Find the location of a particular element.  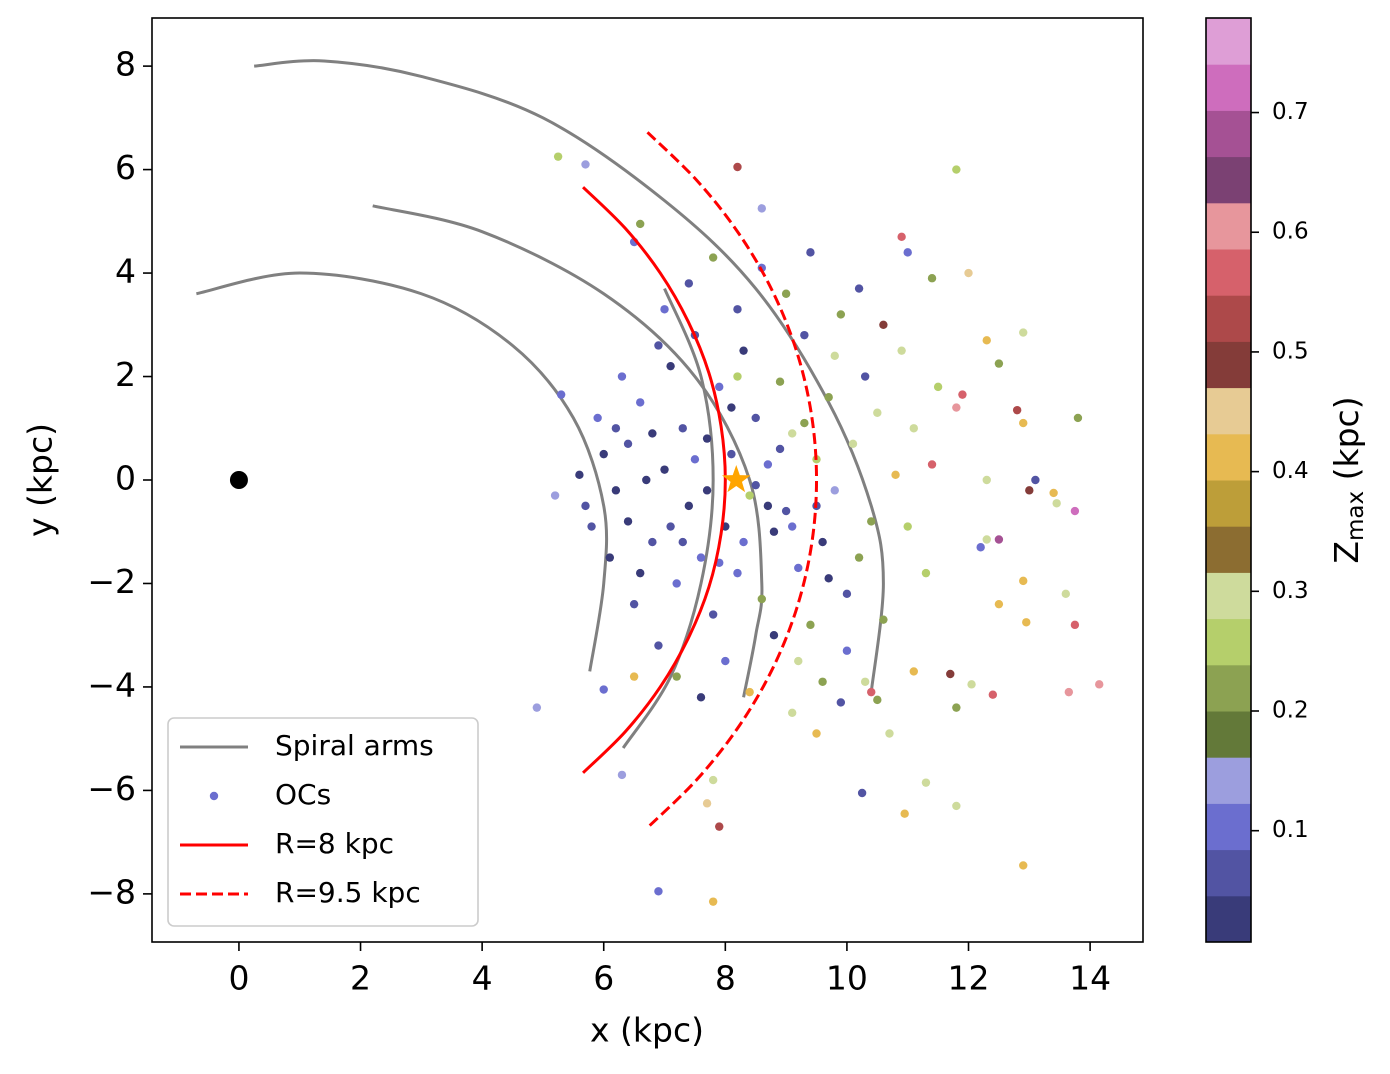

y-tick-label: −8 is located at coordinates (111, 891).